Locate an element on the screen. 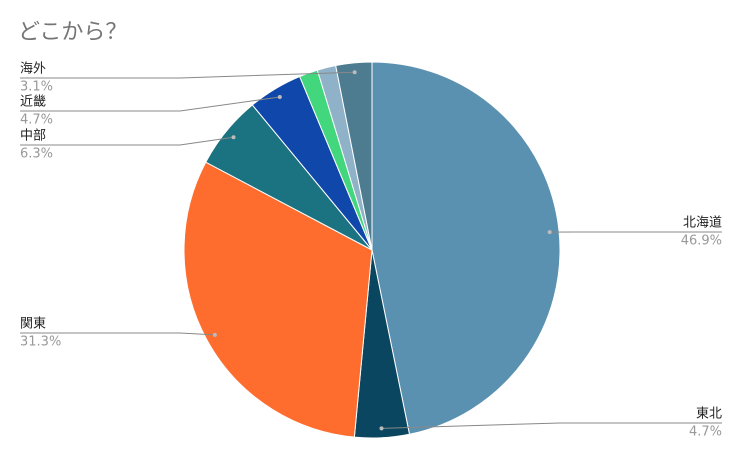 The width and height of the screenshot is (740, 456). value-label: 6.3% is located at coordinates (36, 154).